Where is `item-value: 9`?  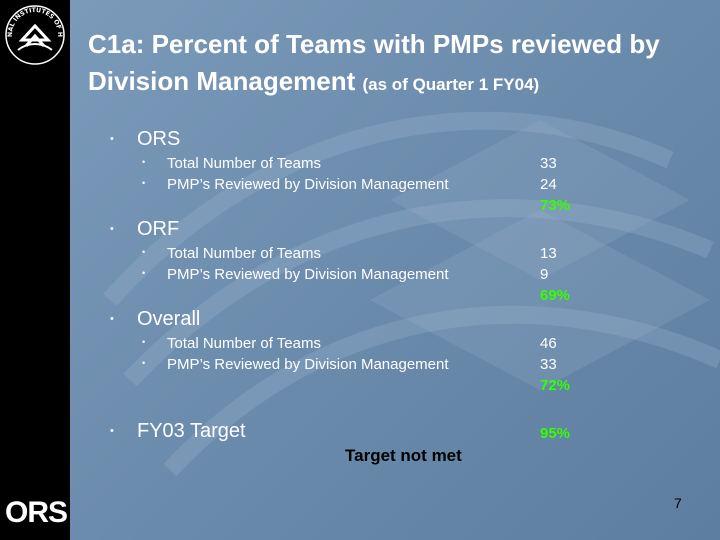 item-value: 9 is located at coordinates (544, 274).